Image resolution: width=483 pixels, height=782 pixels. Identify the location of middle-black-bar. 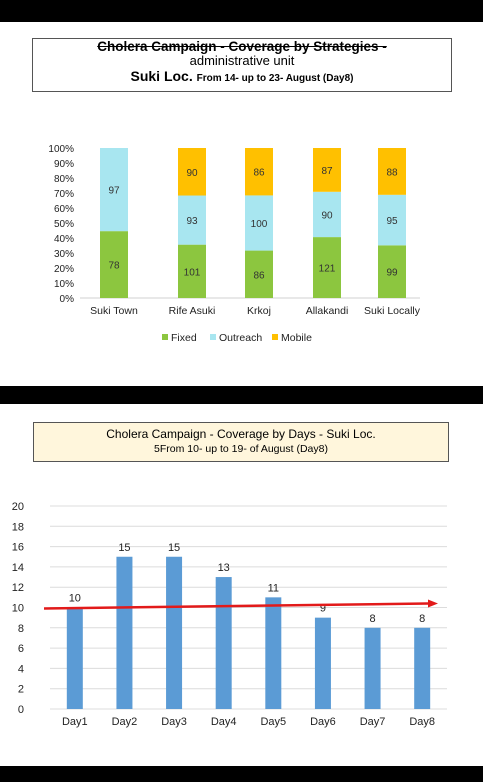
(241, 395).